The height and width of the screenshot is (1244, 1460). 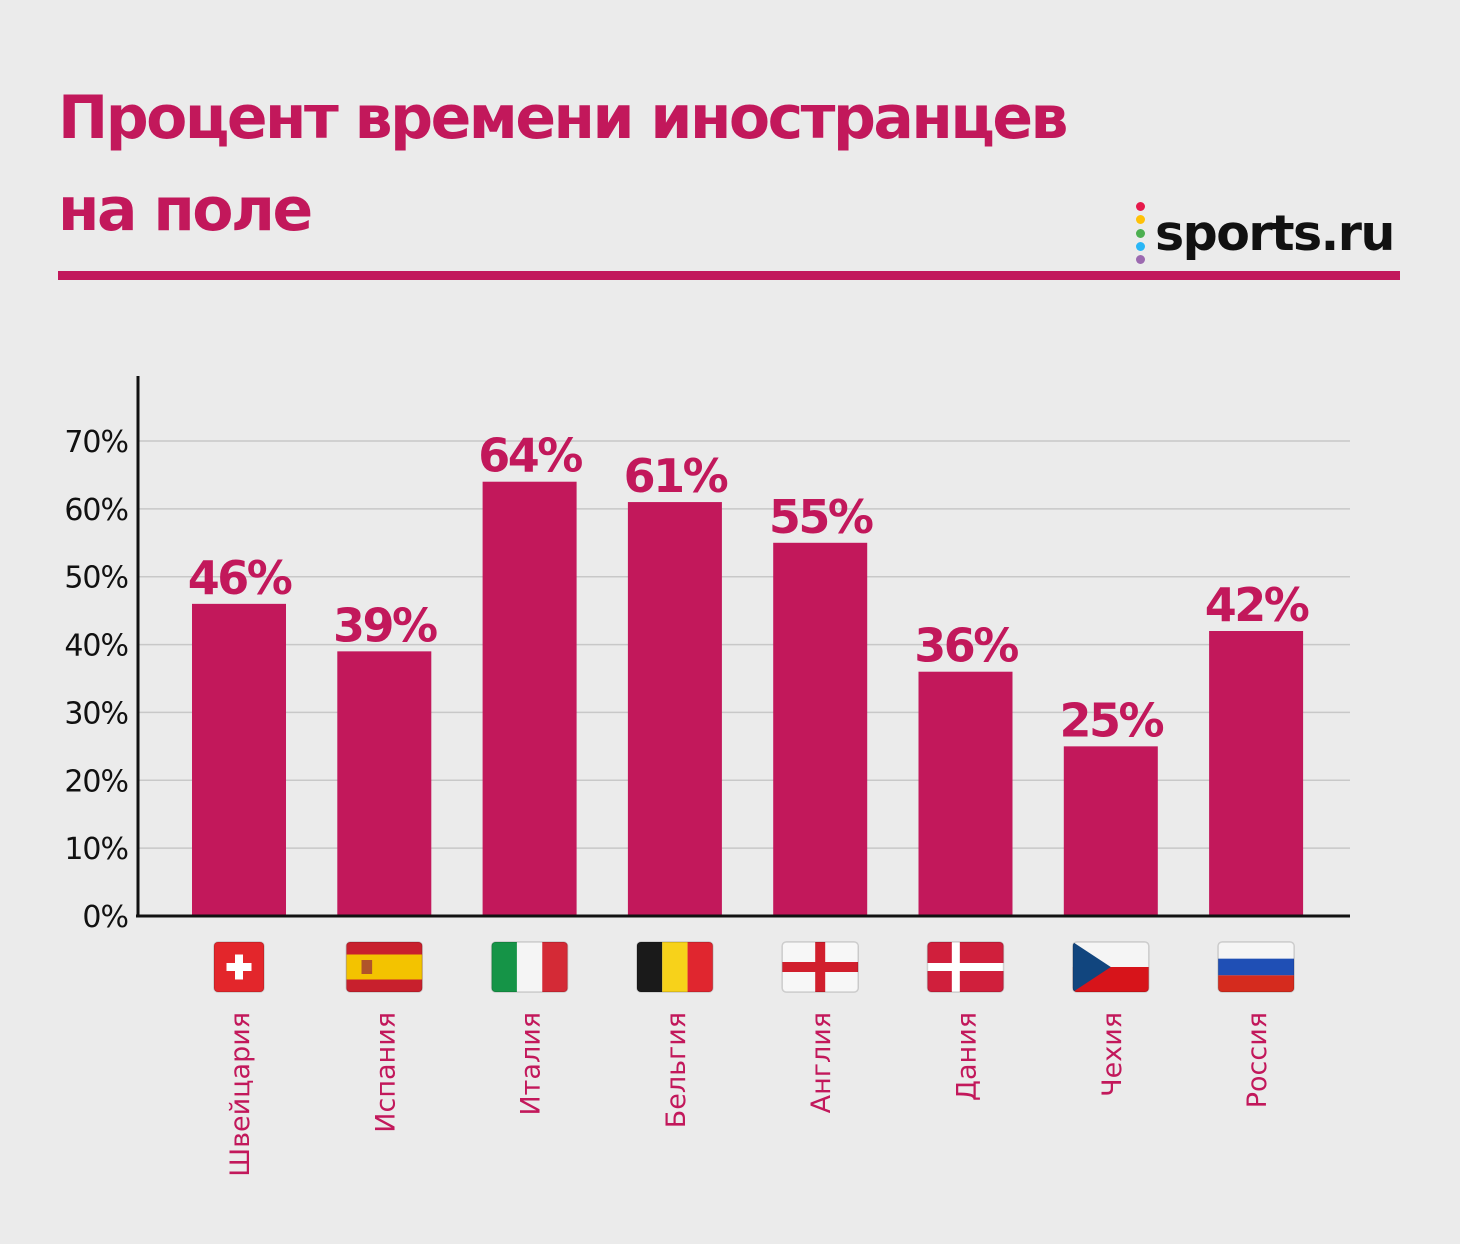 I want to click on value-label: 61%, so click(x=676, y=476).